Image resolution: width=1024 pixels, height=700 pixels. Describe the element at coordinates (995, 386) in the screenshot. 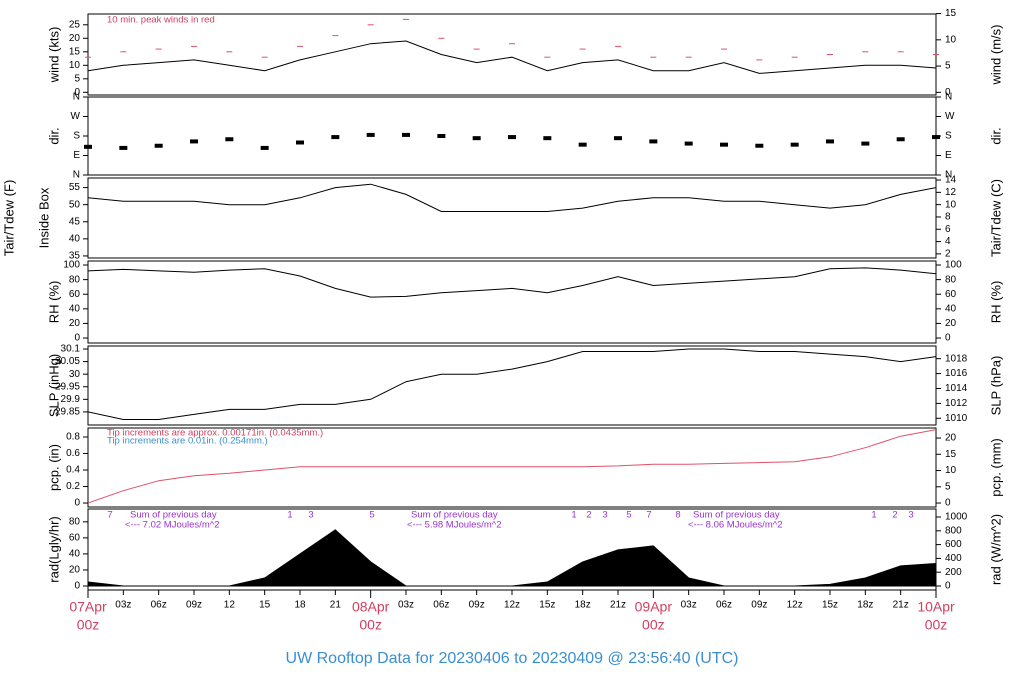

I see `y2-axis-label: SLP (hPa)` at that location.